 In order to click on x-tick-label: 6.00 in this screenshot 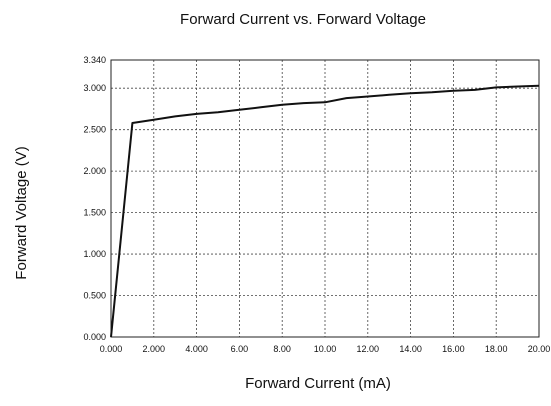, I will do `click(240, 349)`.